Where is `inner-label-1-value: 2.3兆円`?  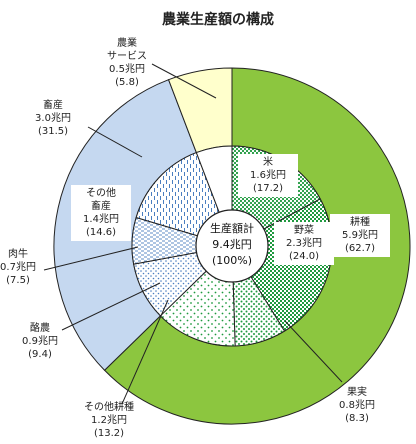
inner-label-1-value: 2.3兆円 is located at coordinates (304, 243).